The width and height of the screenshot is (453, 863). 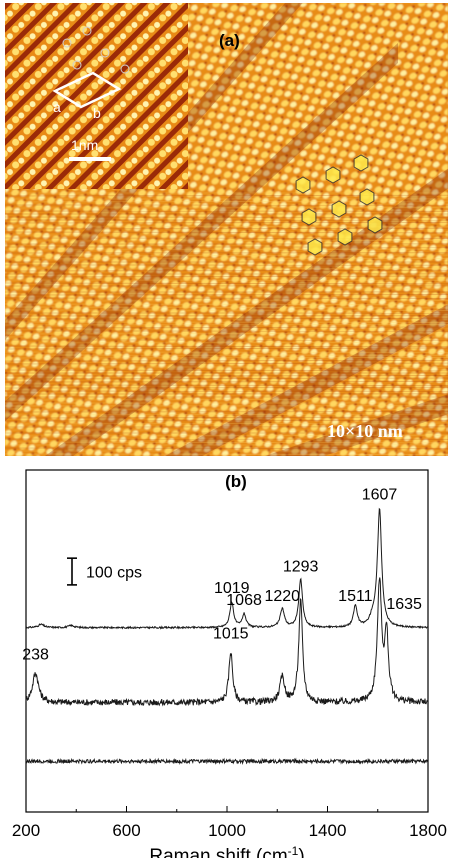 I want to click on peak-label: 1635, so click(x=404, y=604).